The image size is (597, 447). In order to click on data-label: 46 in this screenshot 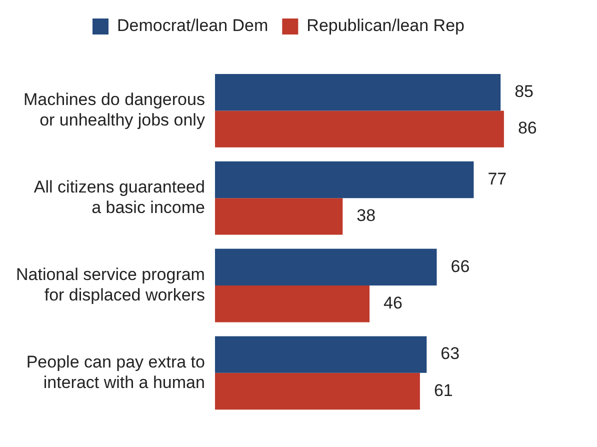, I will do `click(393, 303)`.